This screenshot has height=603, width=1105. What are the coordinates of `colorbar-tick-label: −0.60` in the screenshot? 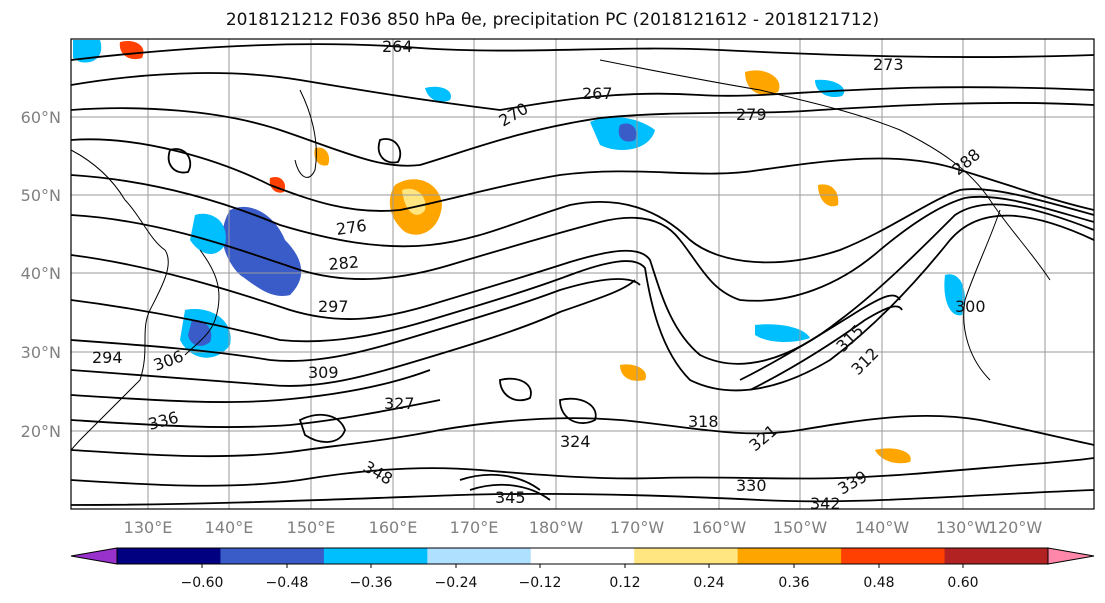 It's located at (202, 583).